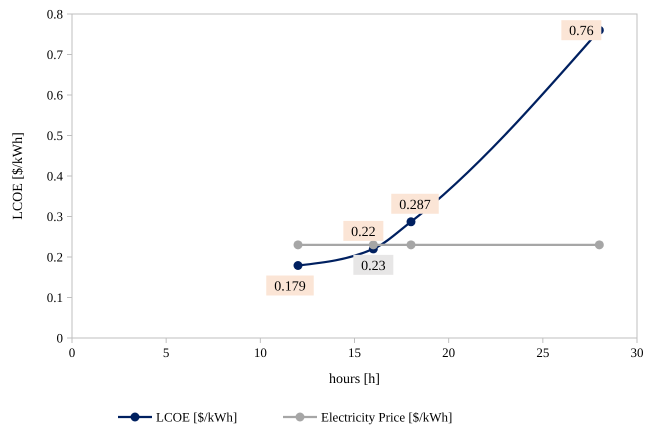 The image size is (656, 437). I want to click on y-tick-label: 0.1, so click(54, 297).